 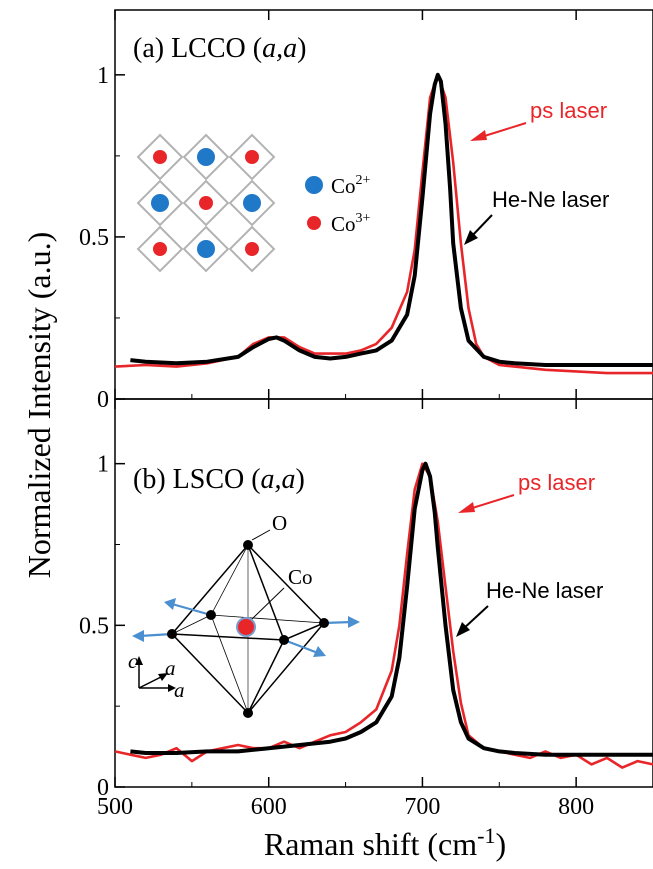 What do you see at coordinates (351, 185) in the screenshot?
I see `co2-legend-label: Co2+` at bounding box center [351, 185].